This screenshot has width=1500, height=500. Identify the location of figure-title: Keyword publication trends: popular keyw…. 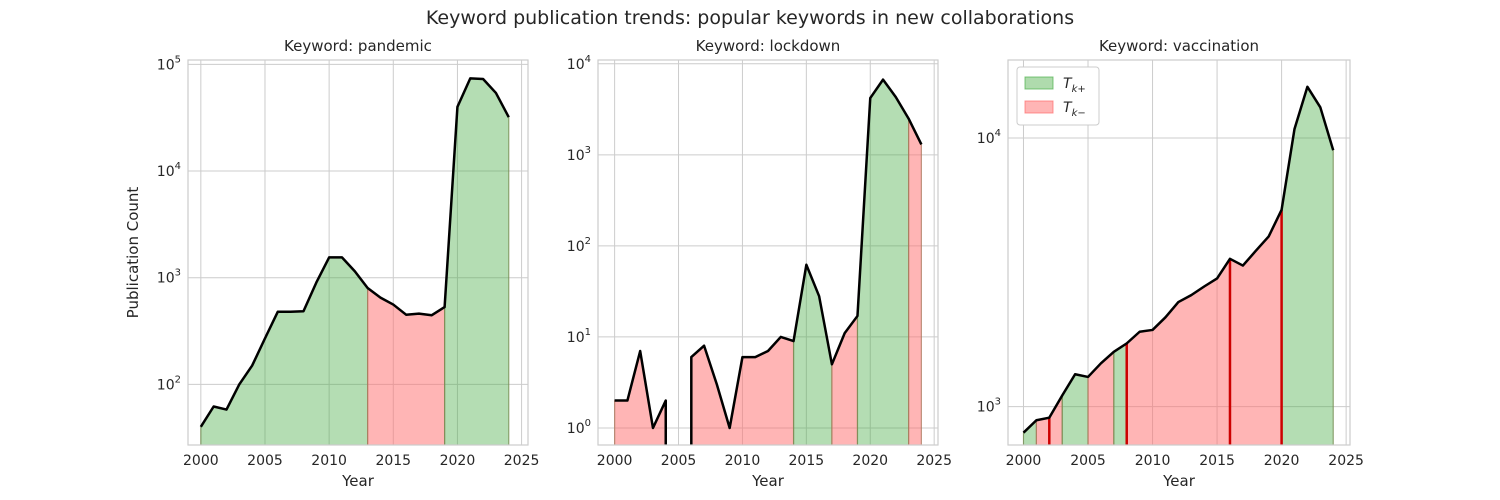
(750, 18).